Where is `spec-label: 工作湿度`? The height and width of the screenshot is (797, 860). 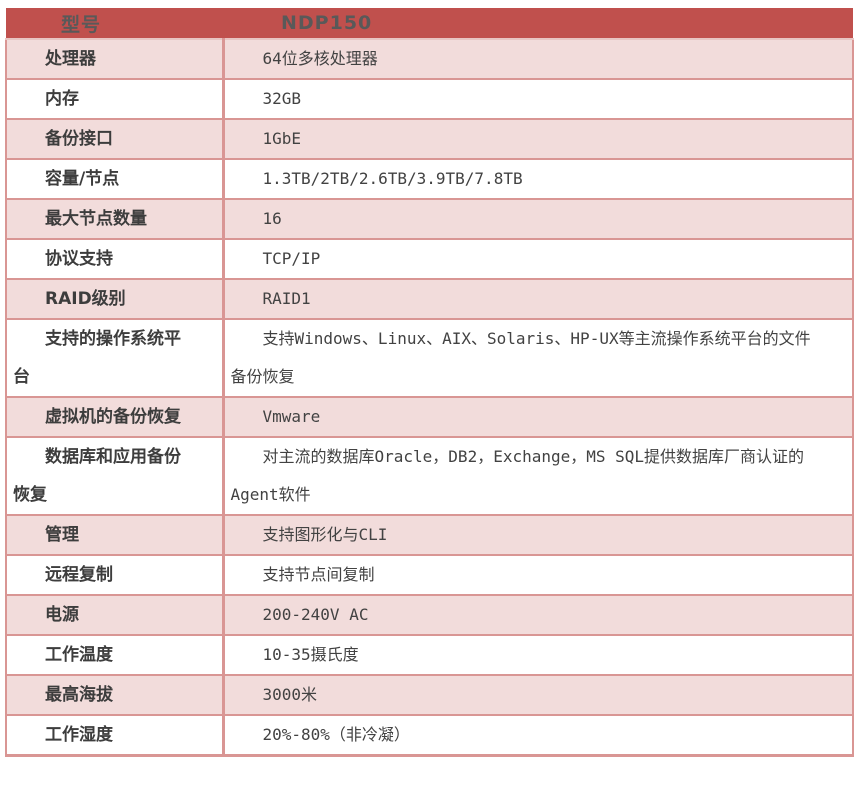
spec-label: 工作湿度 is located at coordinates (115, 735).